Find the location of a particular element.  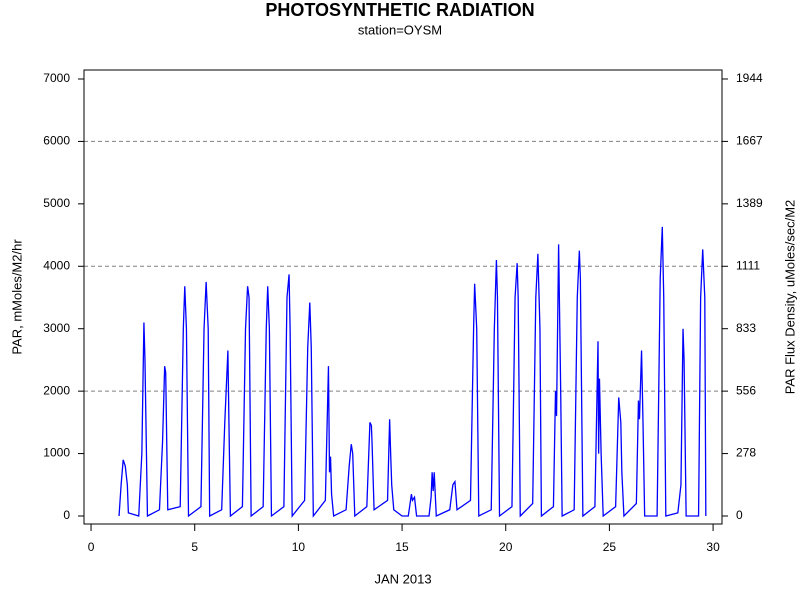

y-axis-label: PAR, mMoles/M2/hr is located at coordinates (16, 297).